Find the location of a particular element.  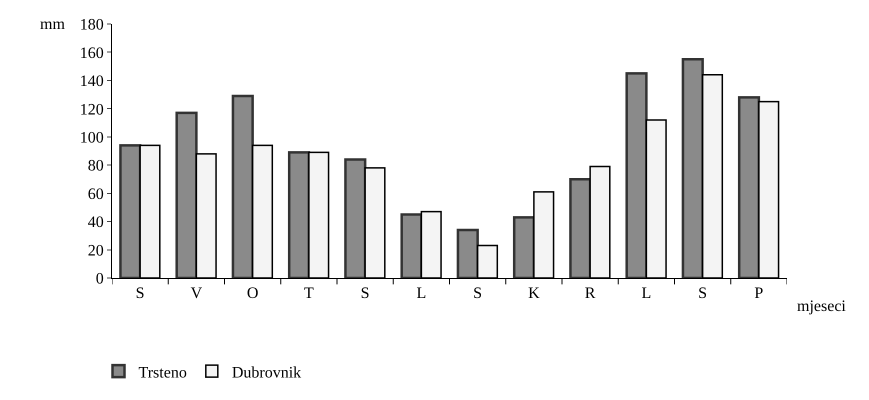

y-tick-label: 20 is located at coordinates (96, 251).